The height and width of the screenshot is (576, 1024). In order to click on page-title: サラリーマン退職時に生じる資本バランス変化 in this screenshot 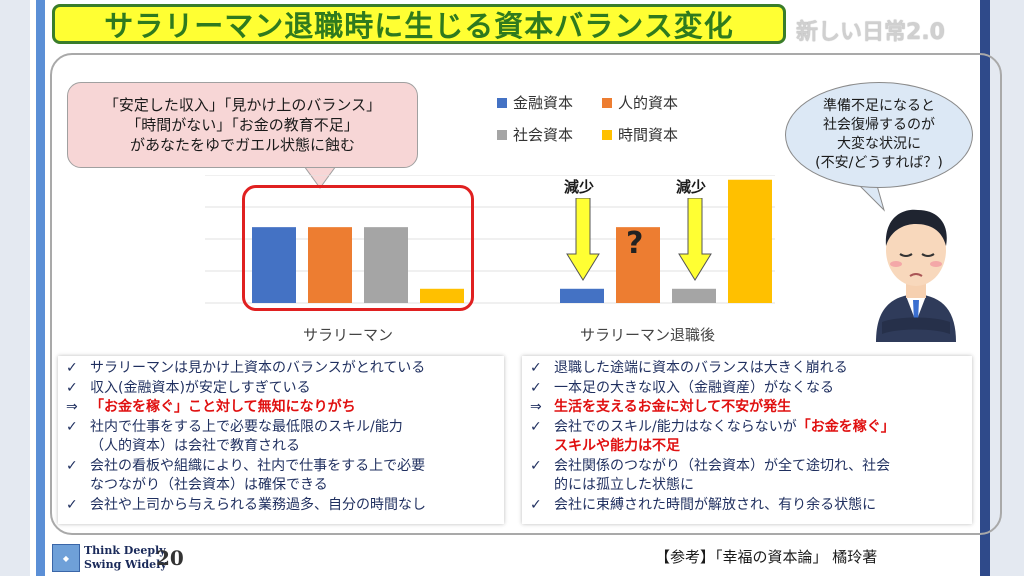, I will do `click(419, 26)`.